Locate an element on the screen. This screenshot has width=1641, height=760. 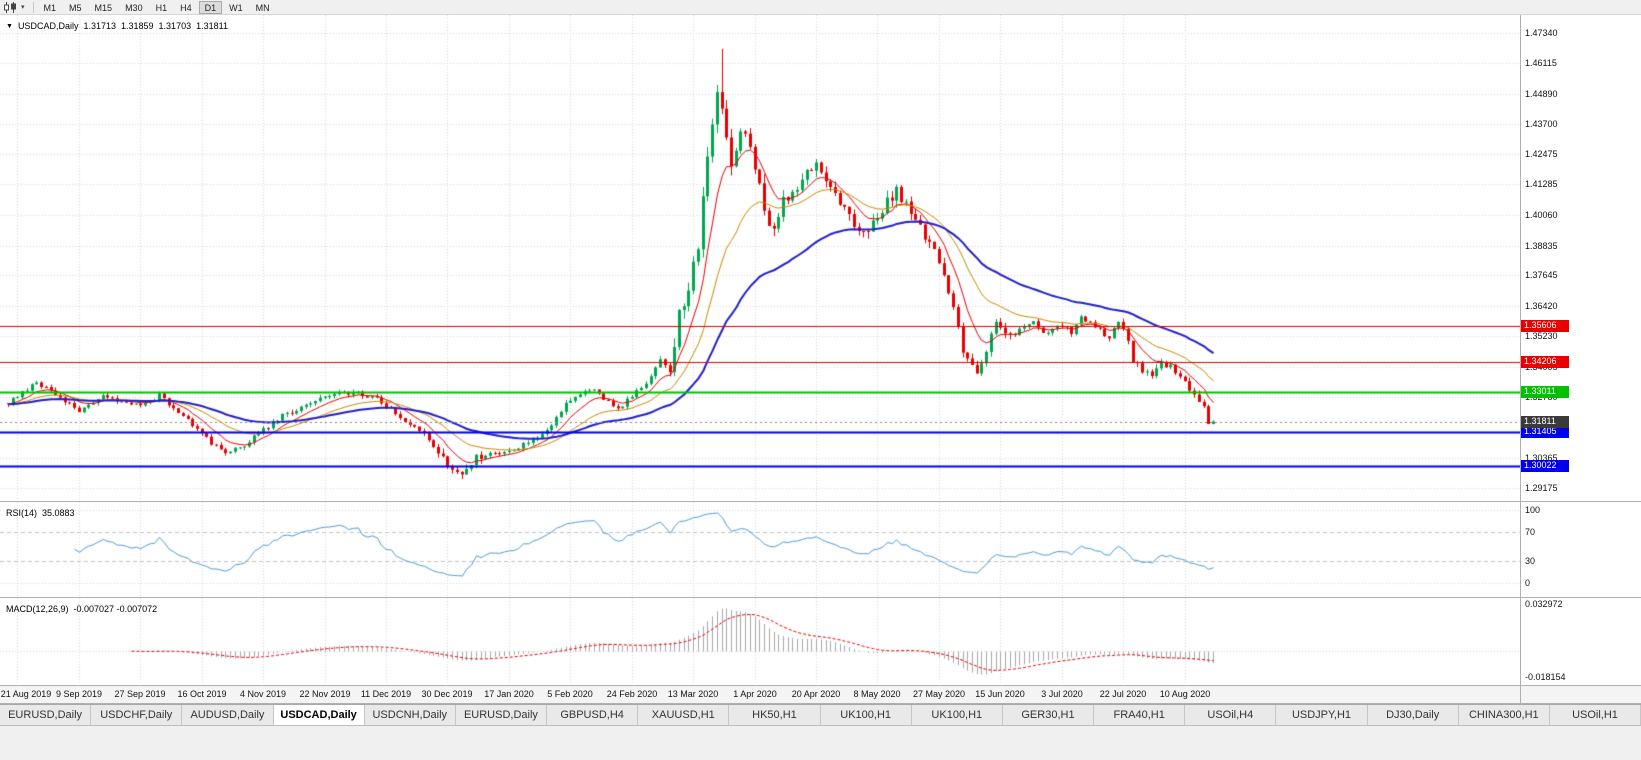
macd-axis-max: 0.032972 is located at coordinates (1544, 604).